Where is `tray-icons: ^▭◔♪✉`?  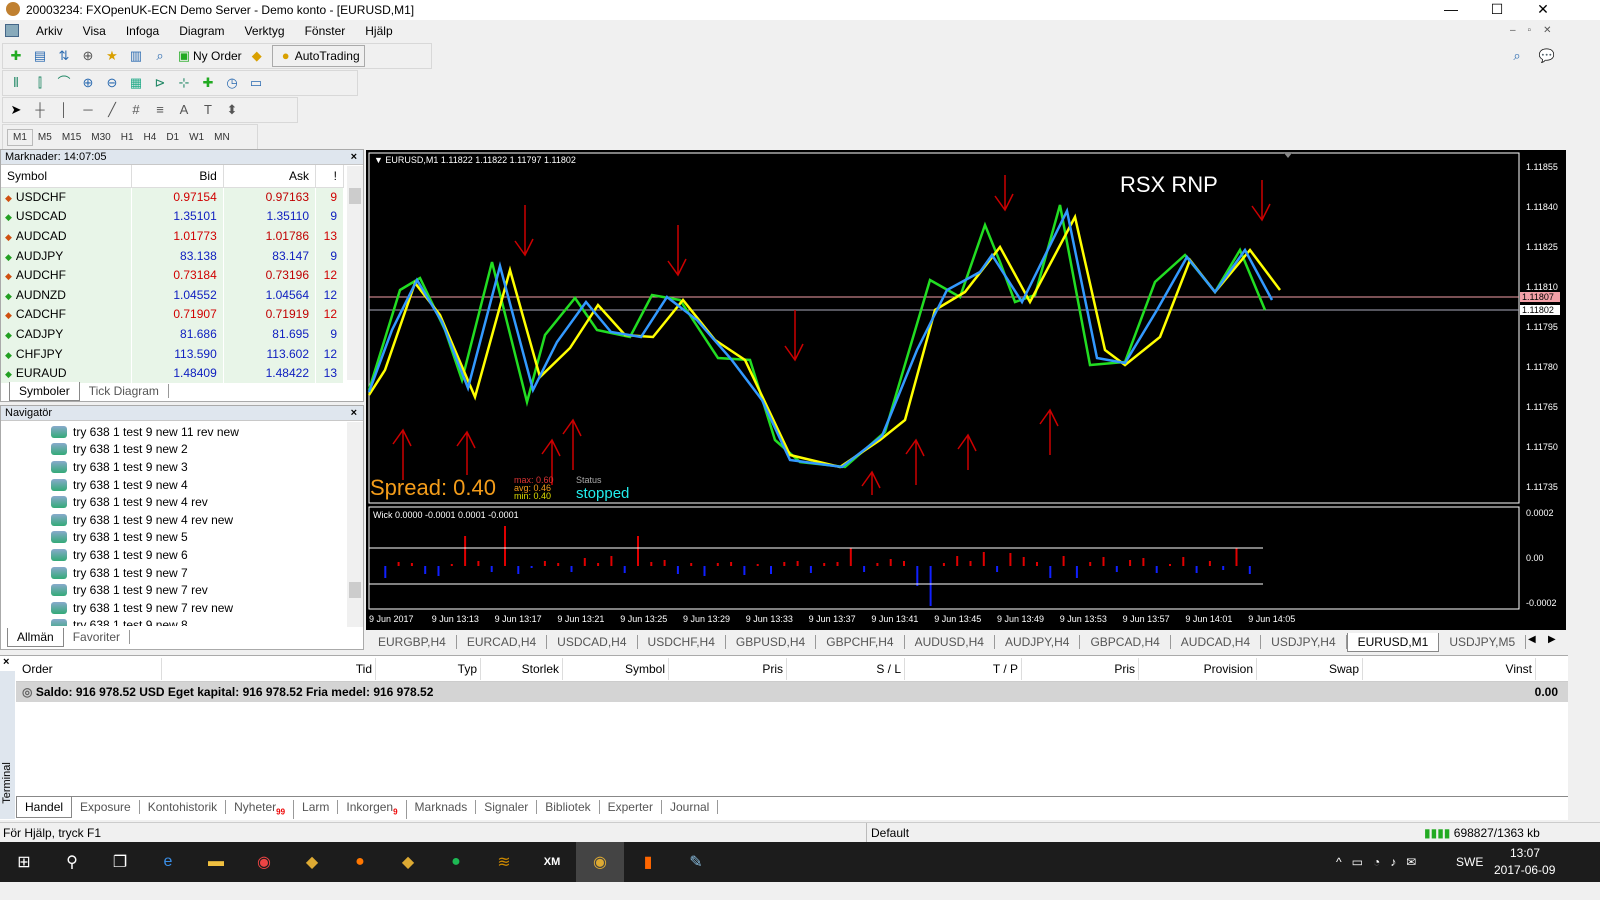 tray-icons: ^▭◔♪✉ is located at coordinates (1381, 862).